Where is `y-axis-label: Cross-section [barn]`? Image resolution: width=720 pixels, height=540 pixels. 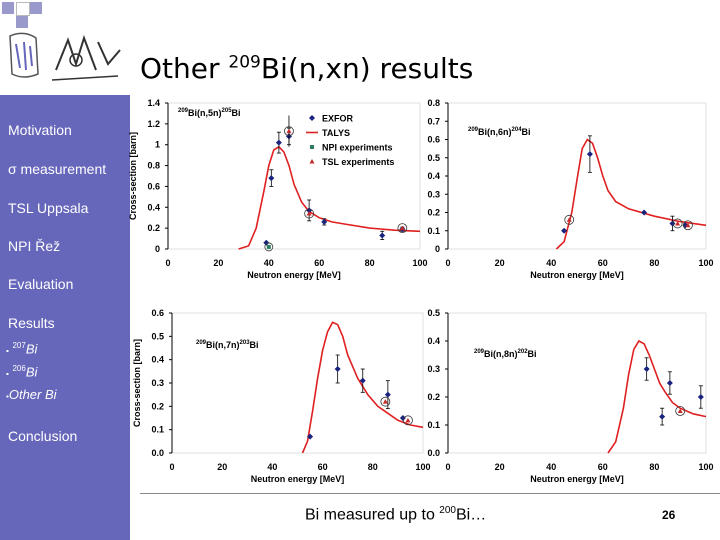
y-axis-label: Cross-section [barn] is located at coordinates (137, 383).